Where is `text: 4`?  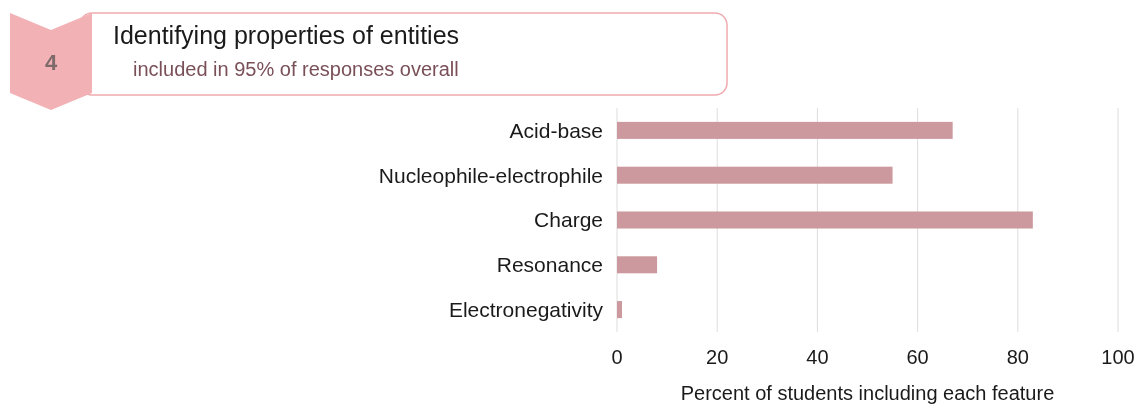
text: 4 is located at coordinates (51, 62).